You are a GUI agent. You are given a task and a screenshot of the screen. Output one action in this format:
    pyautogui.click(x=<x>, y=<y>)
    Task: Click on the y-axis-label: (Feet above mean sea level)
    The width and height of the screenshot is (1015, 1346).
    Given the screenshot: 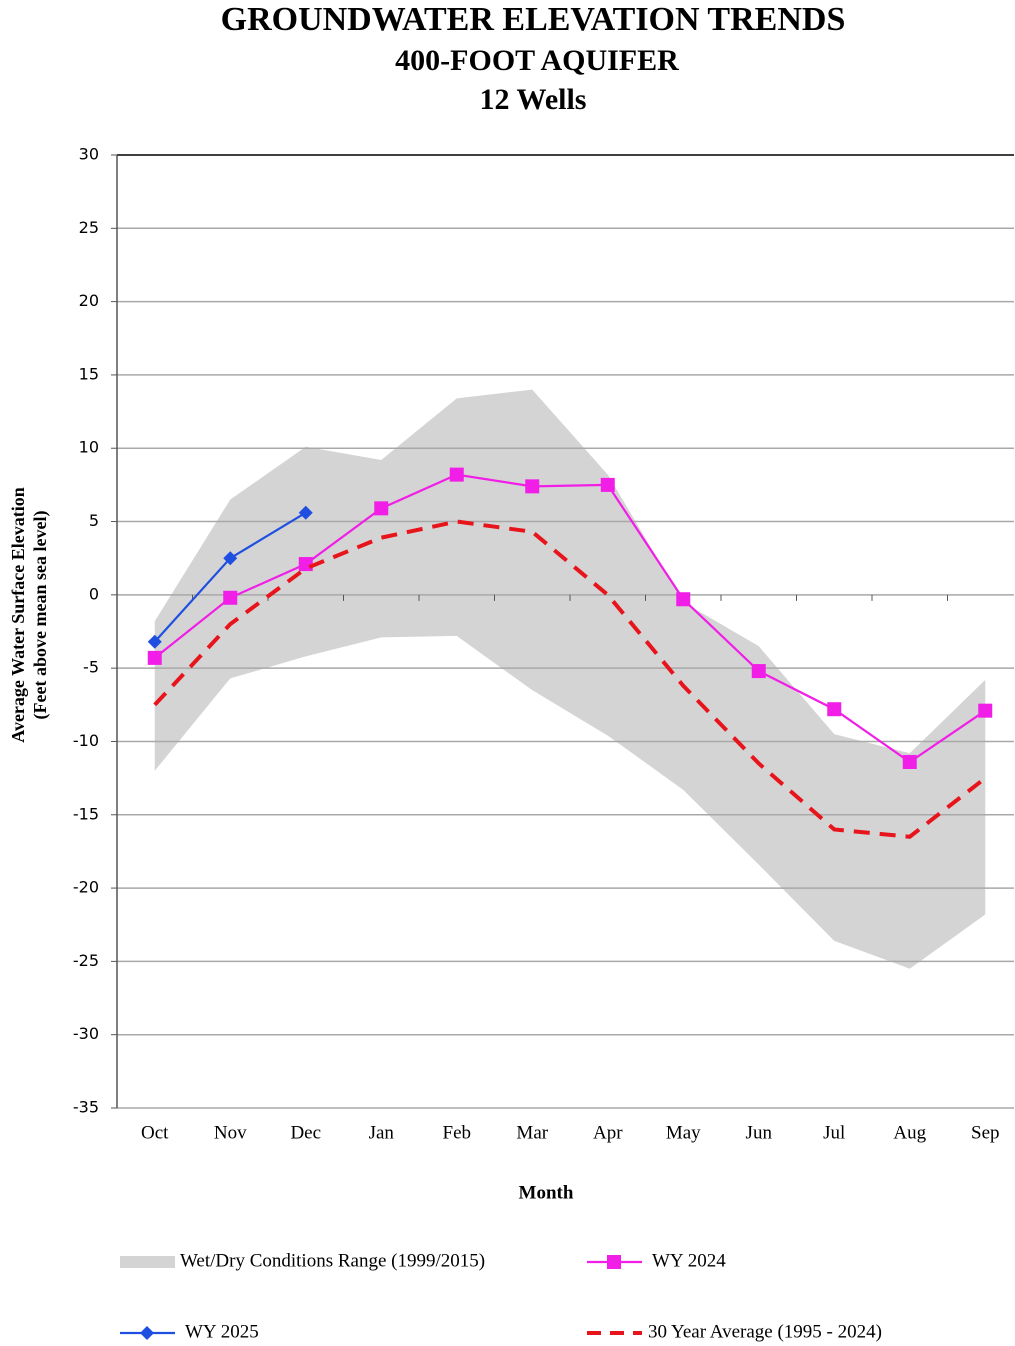 What is the action you would take?
    pyautogui.click(x=40, y=615)
    